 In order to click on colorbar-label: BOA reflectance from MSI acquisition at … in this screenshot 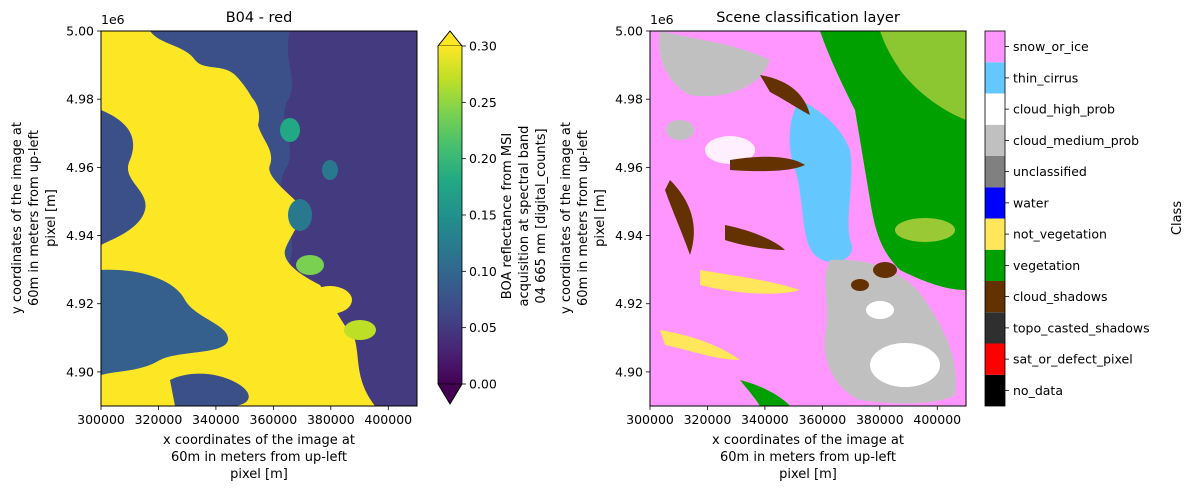, I will do `click(524, 216)`.